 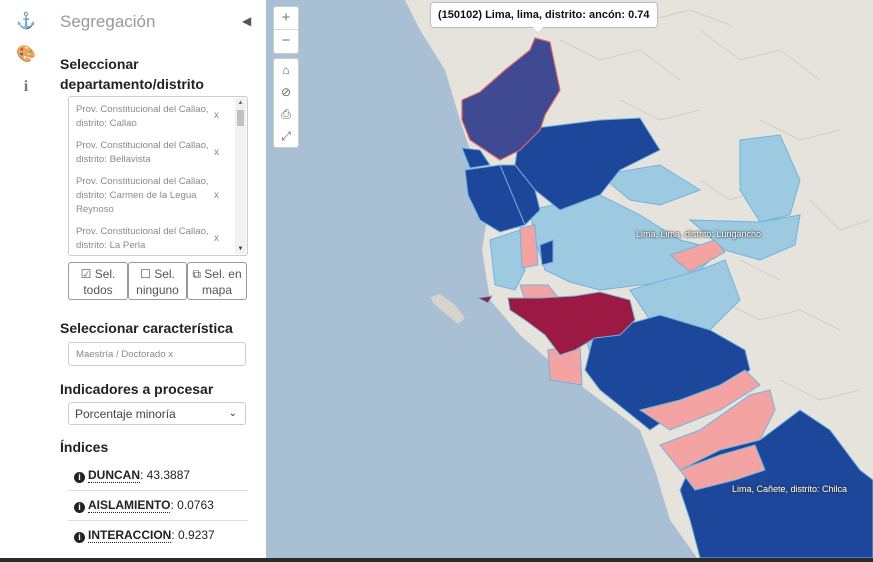 I want to click on select-on-map-button: ⧉ Sel. en mapa, so click(x=217, y=281).